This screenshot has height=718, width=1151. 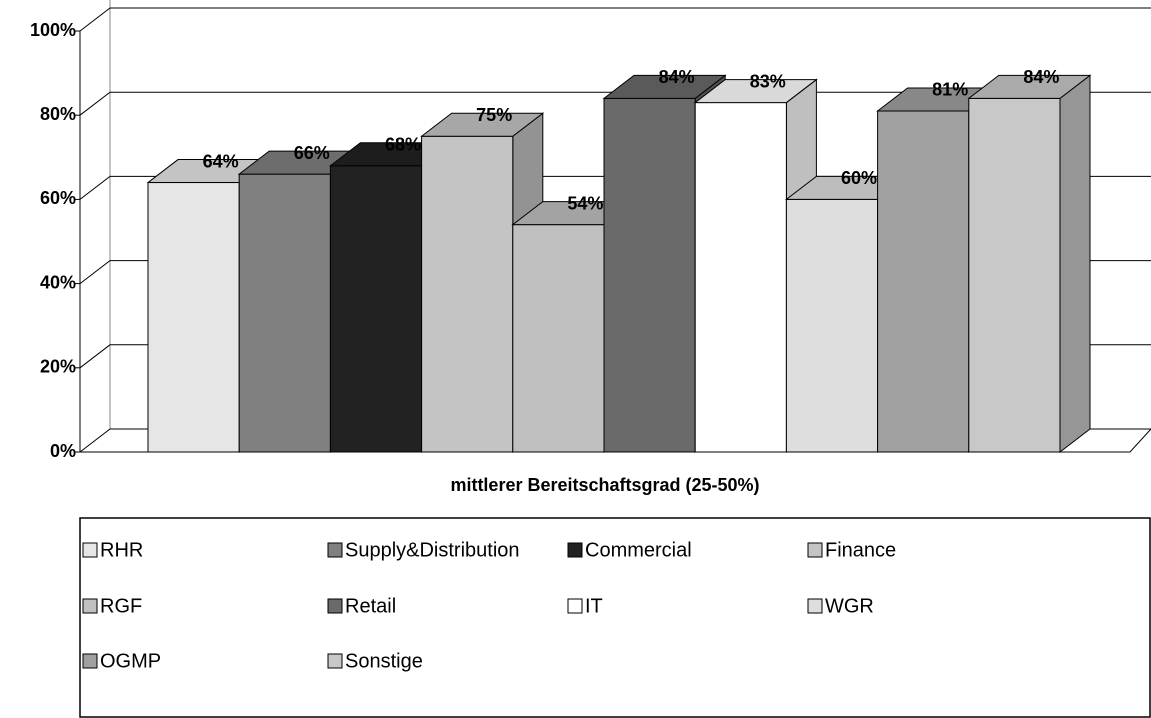 I want to click on y-tick-label: 80%, so click(x=58, y=114).